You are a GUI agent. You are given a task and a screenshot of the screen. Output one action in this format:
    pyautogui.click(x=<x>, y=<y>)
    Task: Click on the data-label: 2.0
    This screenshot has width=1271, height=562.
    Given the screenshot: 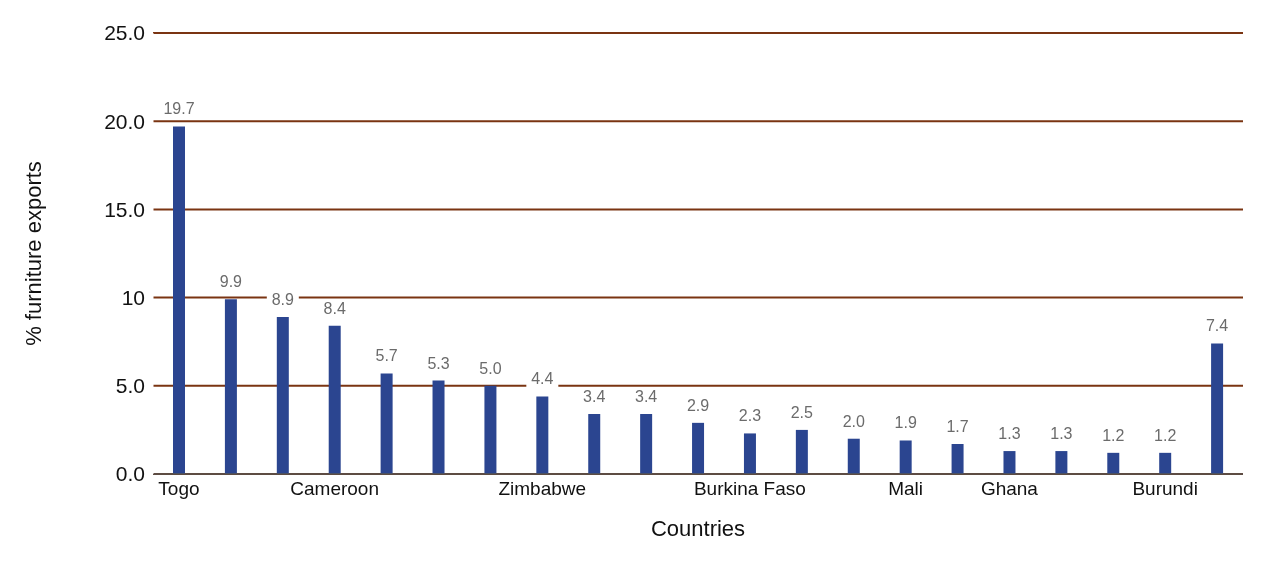 What is the action you would take?
    pyautogui.click(x=853, y=421)
    